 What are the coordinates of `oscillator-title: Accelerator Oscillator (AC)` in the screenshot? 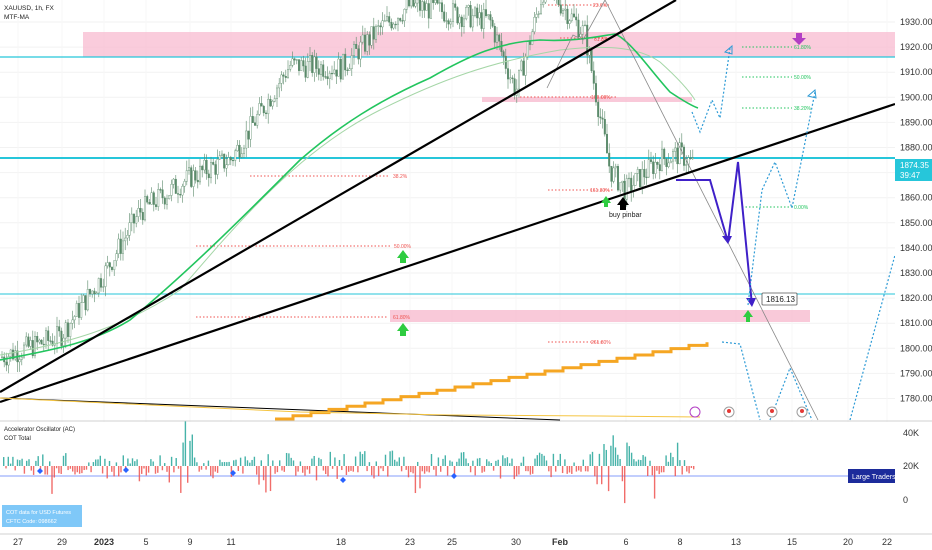 It's located at (39, 430).